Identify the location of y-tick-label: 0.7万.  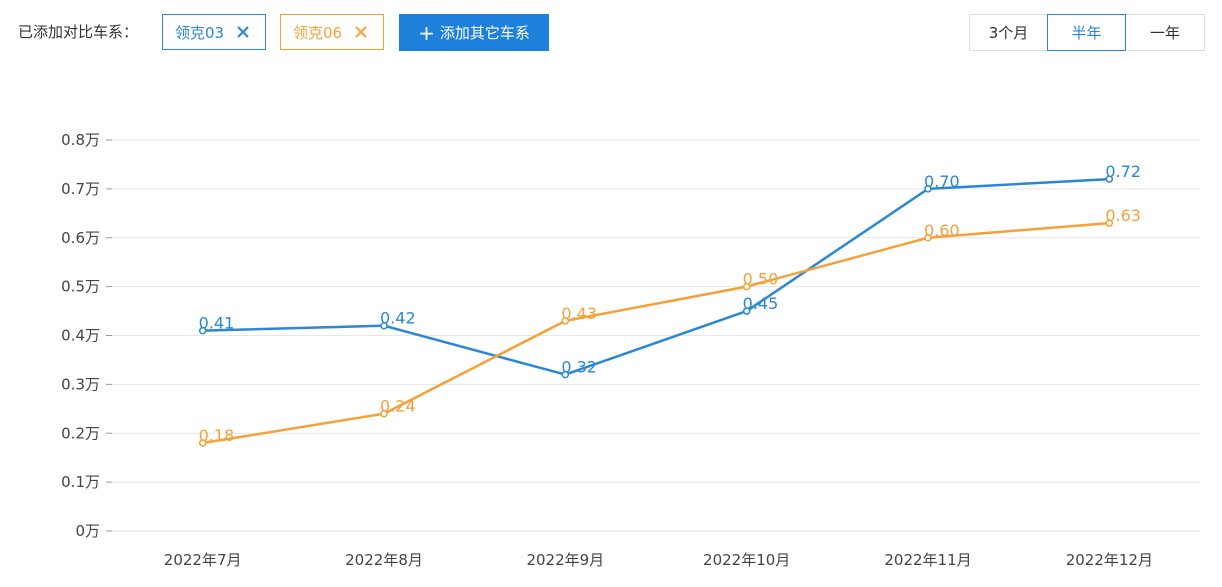
(80, 189).